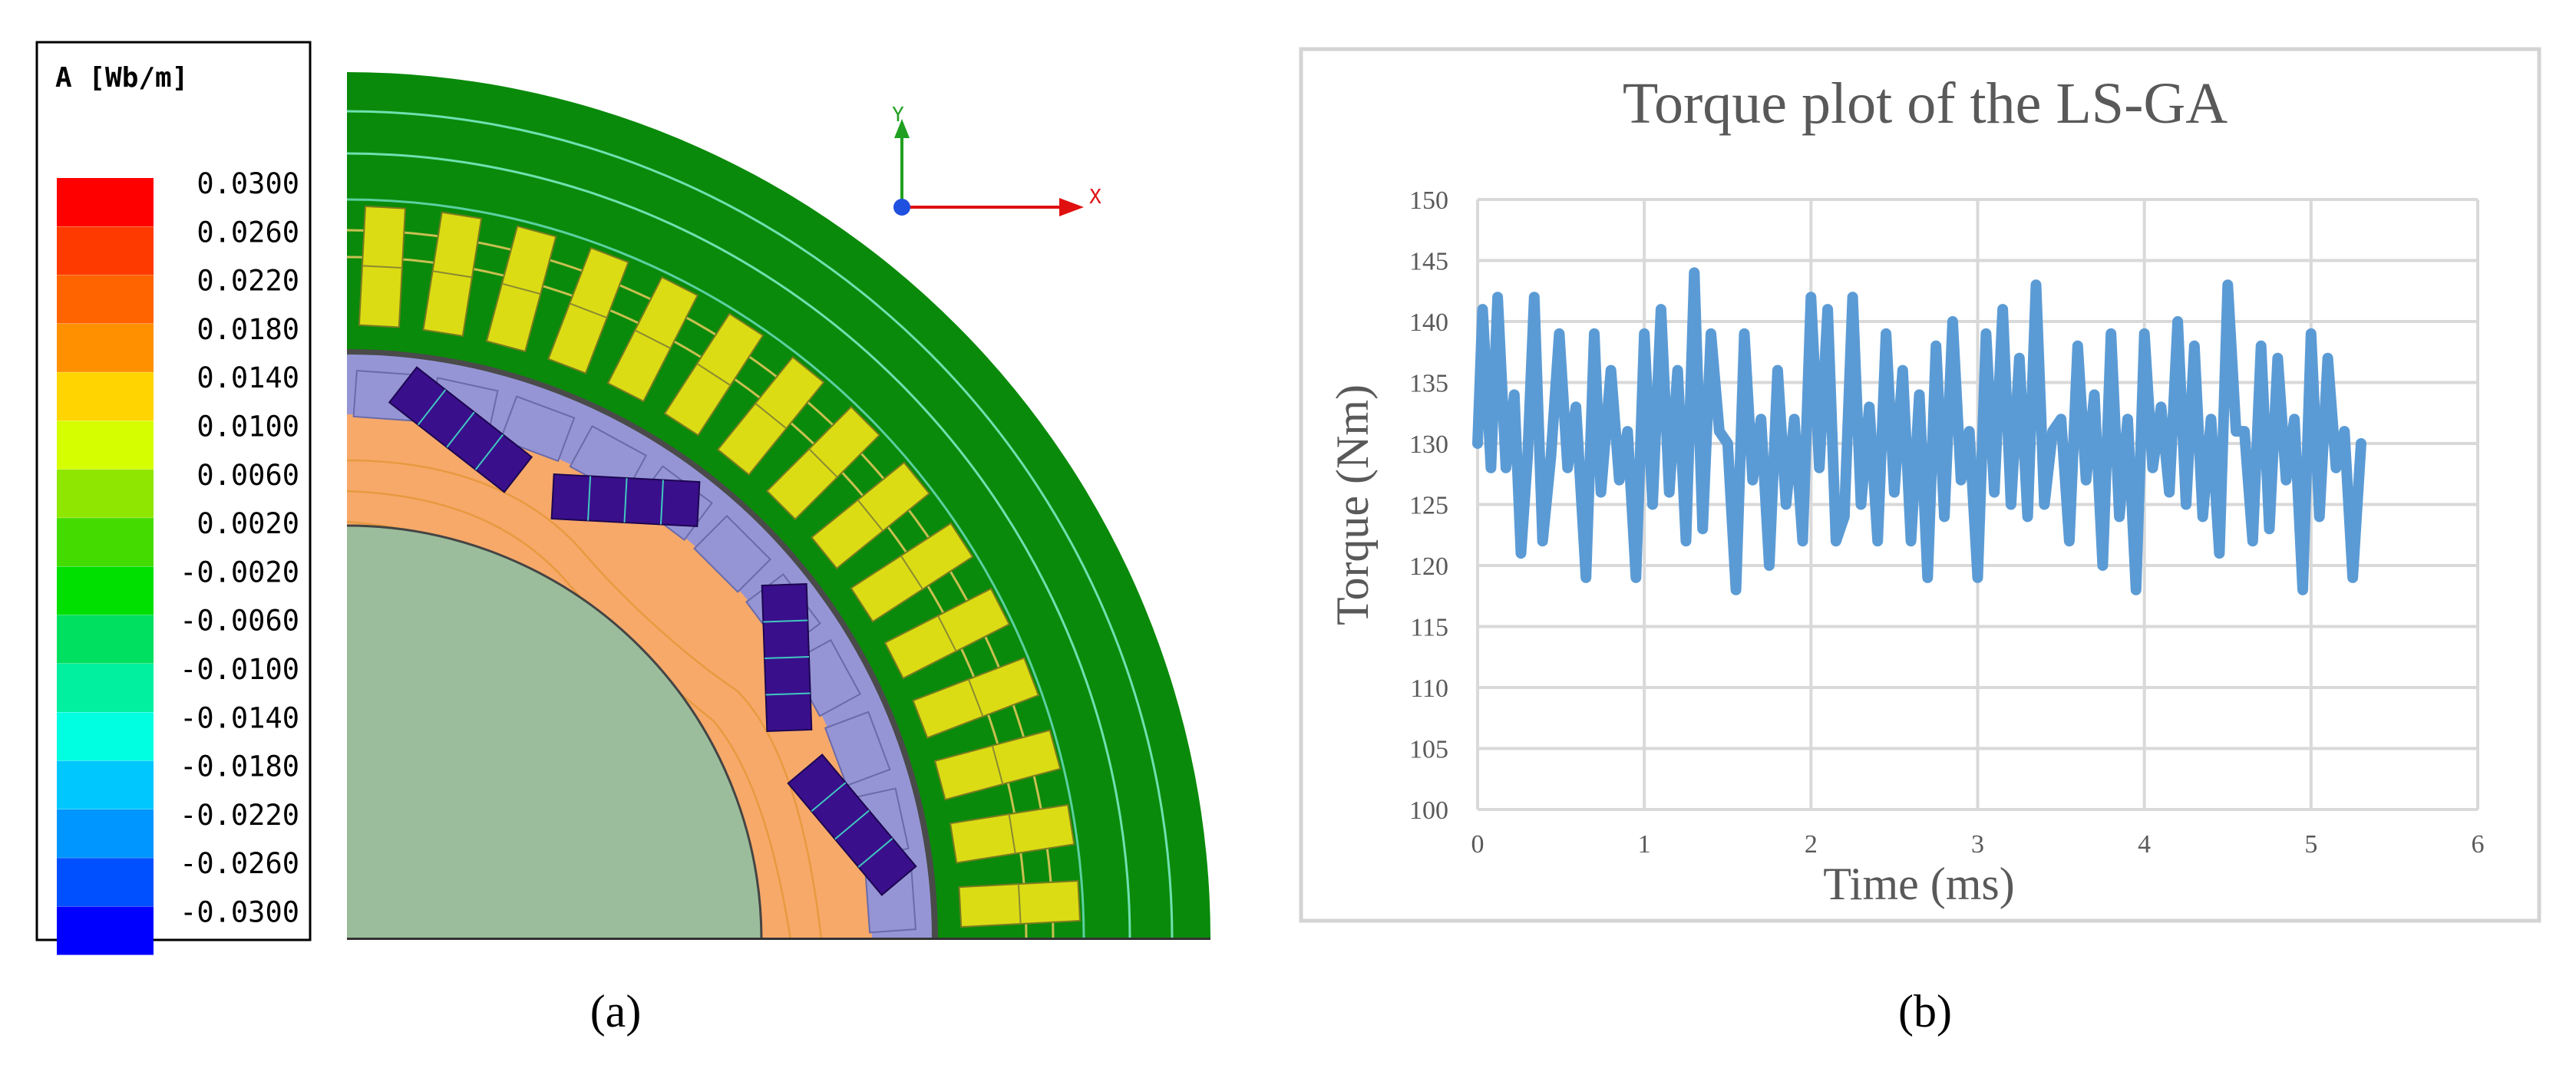  What do you see at coordinates (239, 572) in the screenshot?
I see `legend-level-label: -0.0020` at bounding box center [239, 572].